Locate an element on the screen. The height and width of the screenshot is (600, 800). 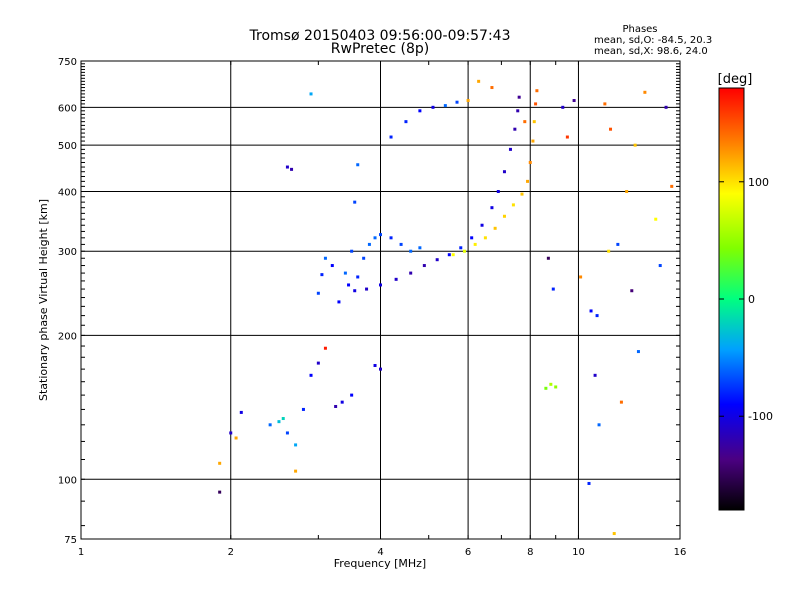
colorbar-ticks: 100 0 -100 is located at coordinates (746, 299).